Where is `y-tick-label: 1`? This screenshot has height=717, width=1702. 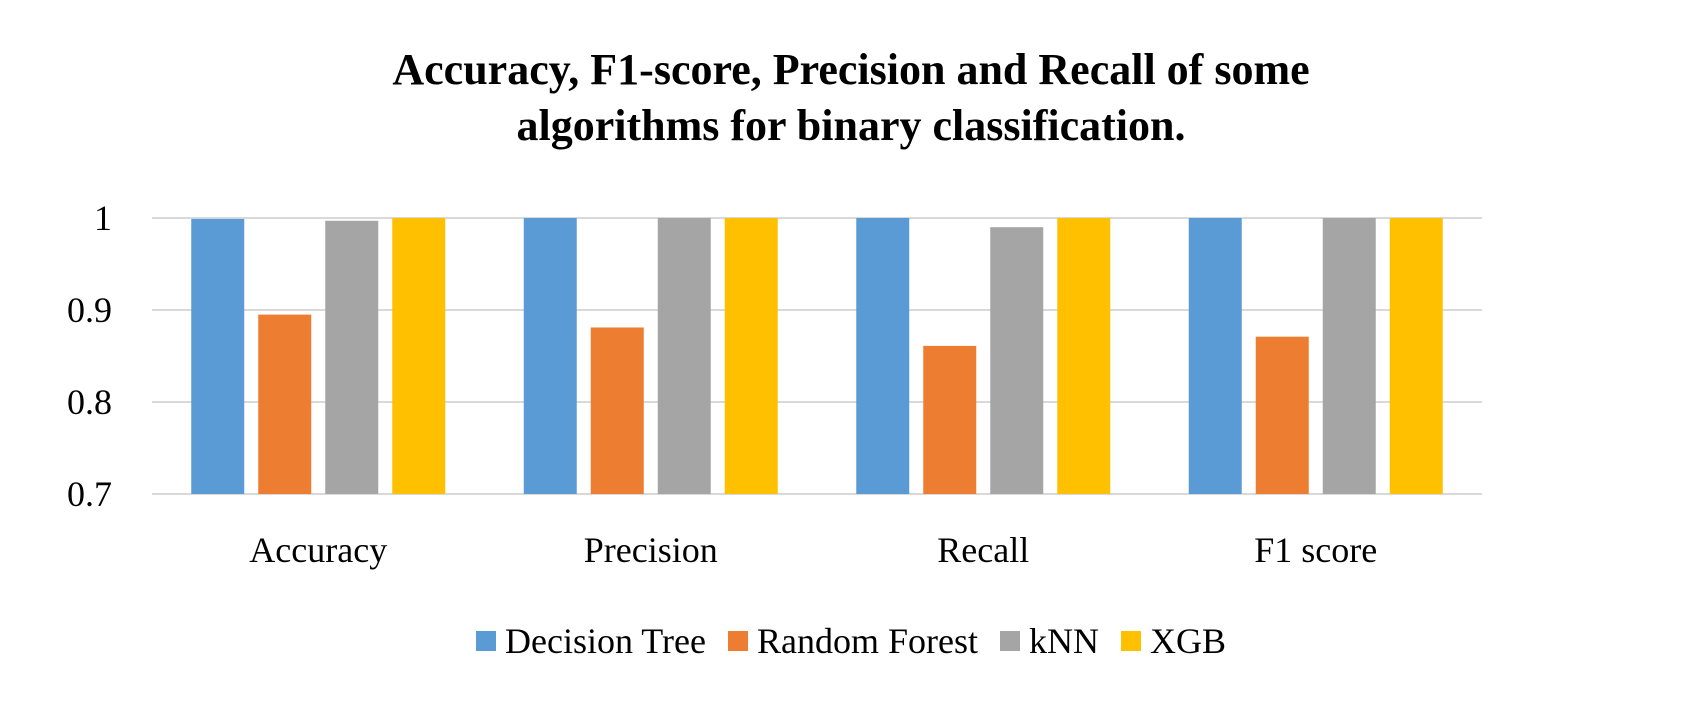
y-tick-label: 1 is located at coordinates (103, 218).